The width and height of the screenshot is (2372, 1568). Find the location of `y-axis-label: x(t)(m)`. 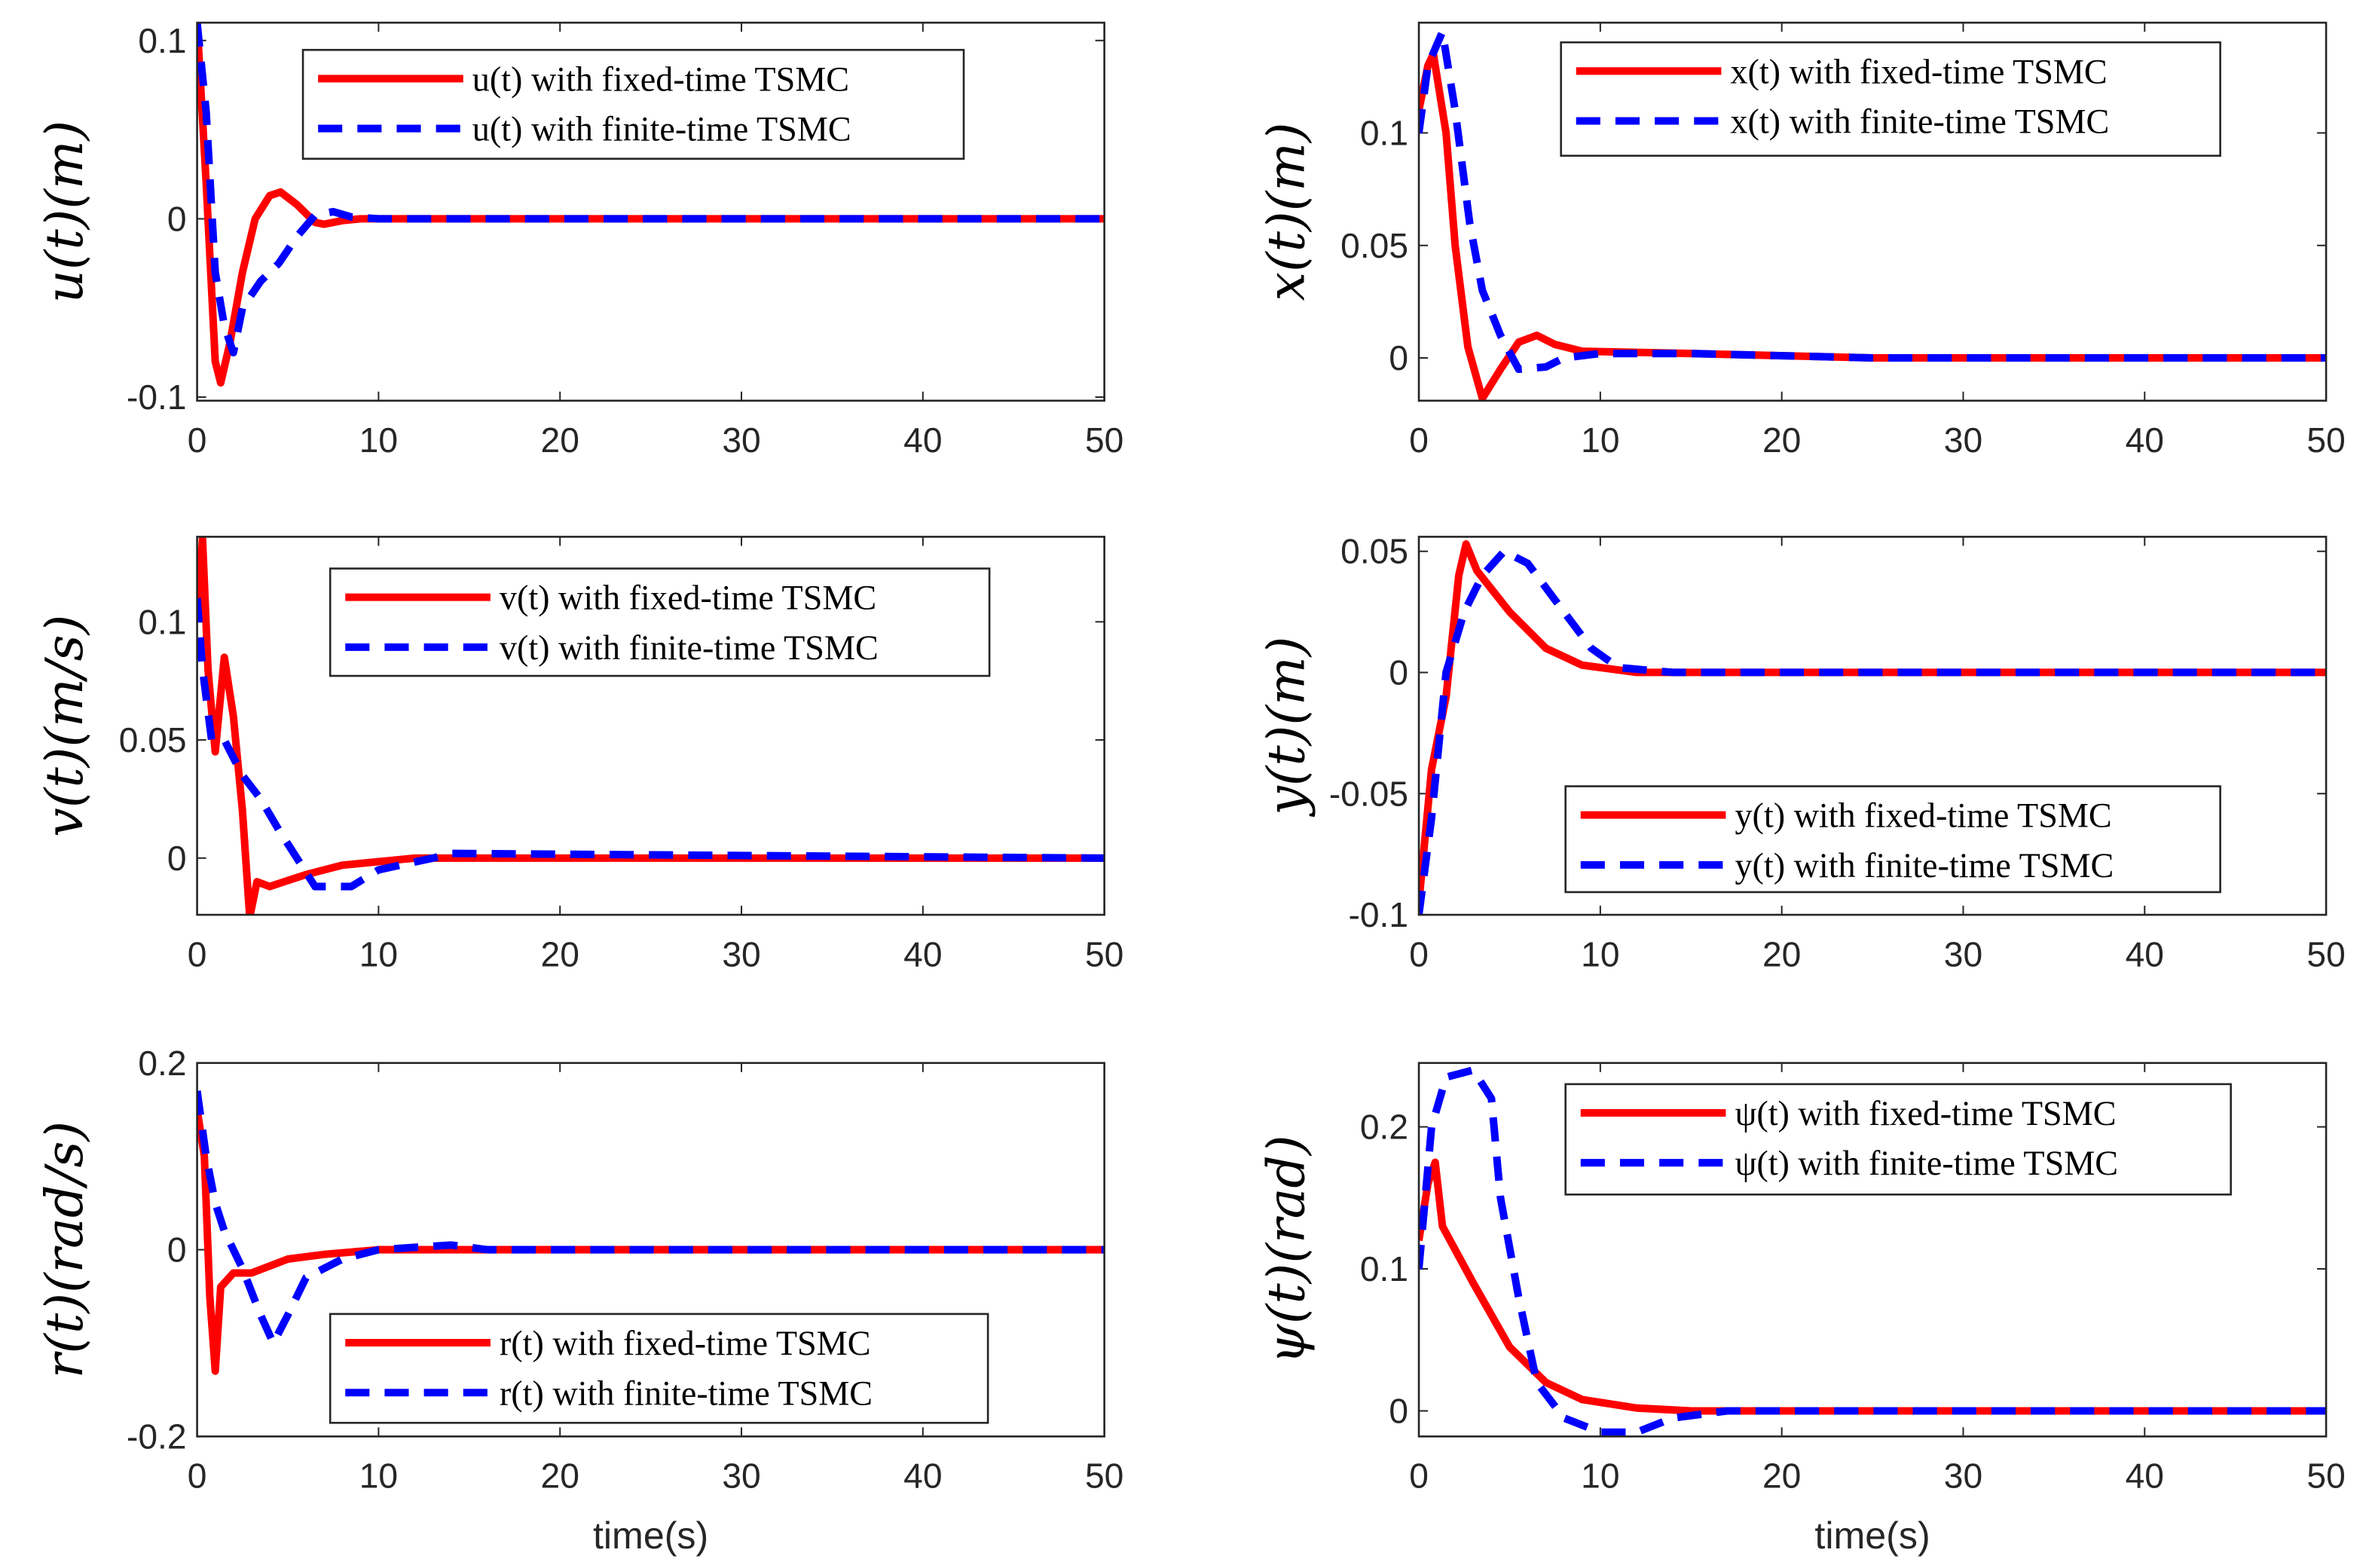

y-axis-label: x(t)(m) is located at coordinates (1287, 211).